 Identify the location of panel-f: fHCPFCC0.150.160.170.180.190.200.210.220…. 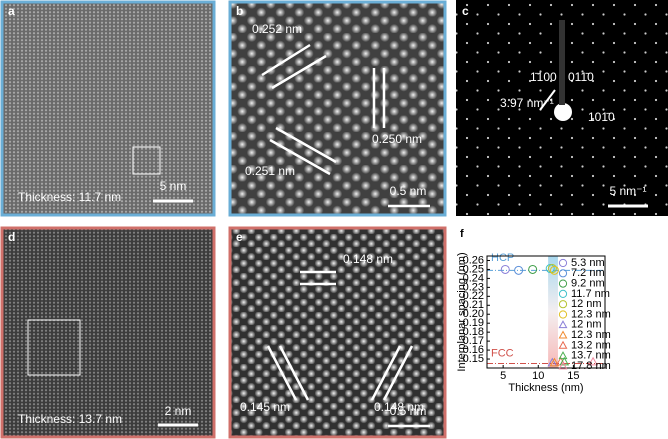
(533, 311).